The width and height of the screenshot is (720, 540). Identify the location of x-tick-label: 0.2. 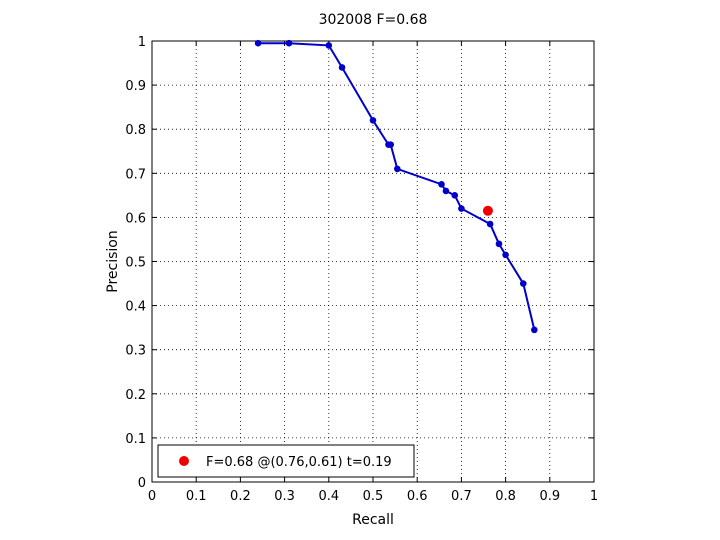
(240, 496).